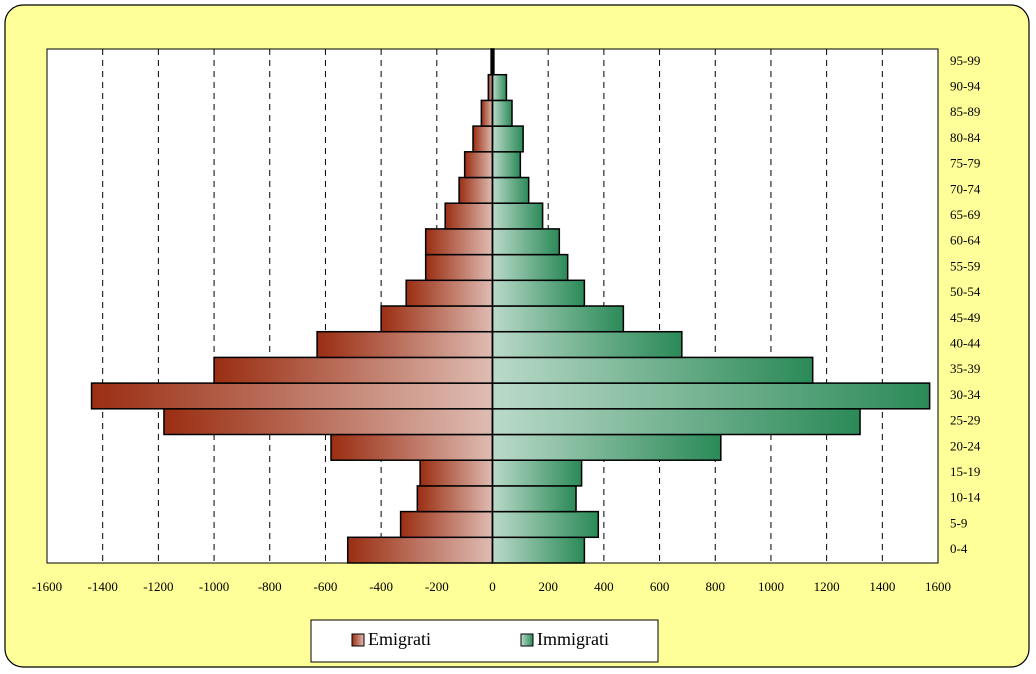  Describe the element at coordinates (958, 522) in the screenshot. I see `y-tick-label: 5-9` at that location.